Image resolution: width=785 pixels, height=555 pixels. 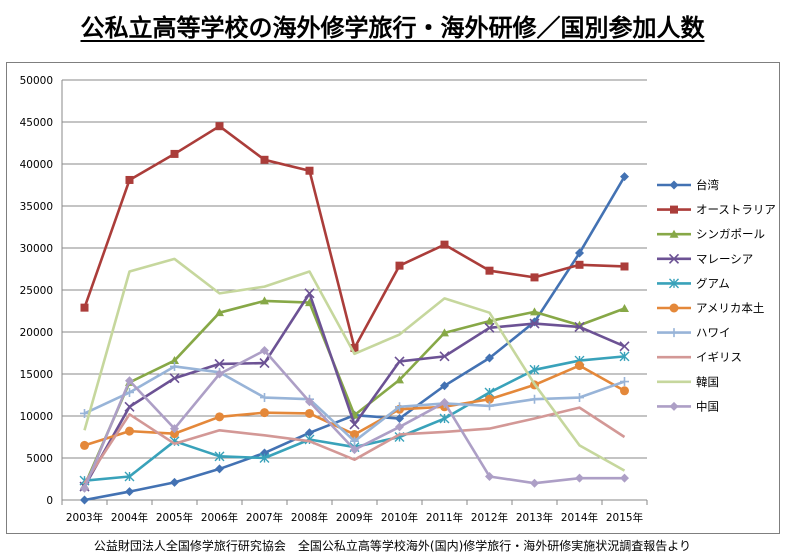 What do you see at coordinates (534, 517) in the screenshot?
I see `x-tick-label: 2013年` at bounding box center [534, 517].